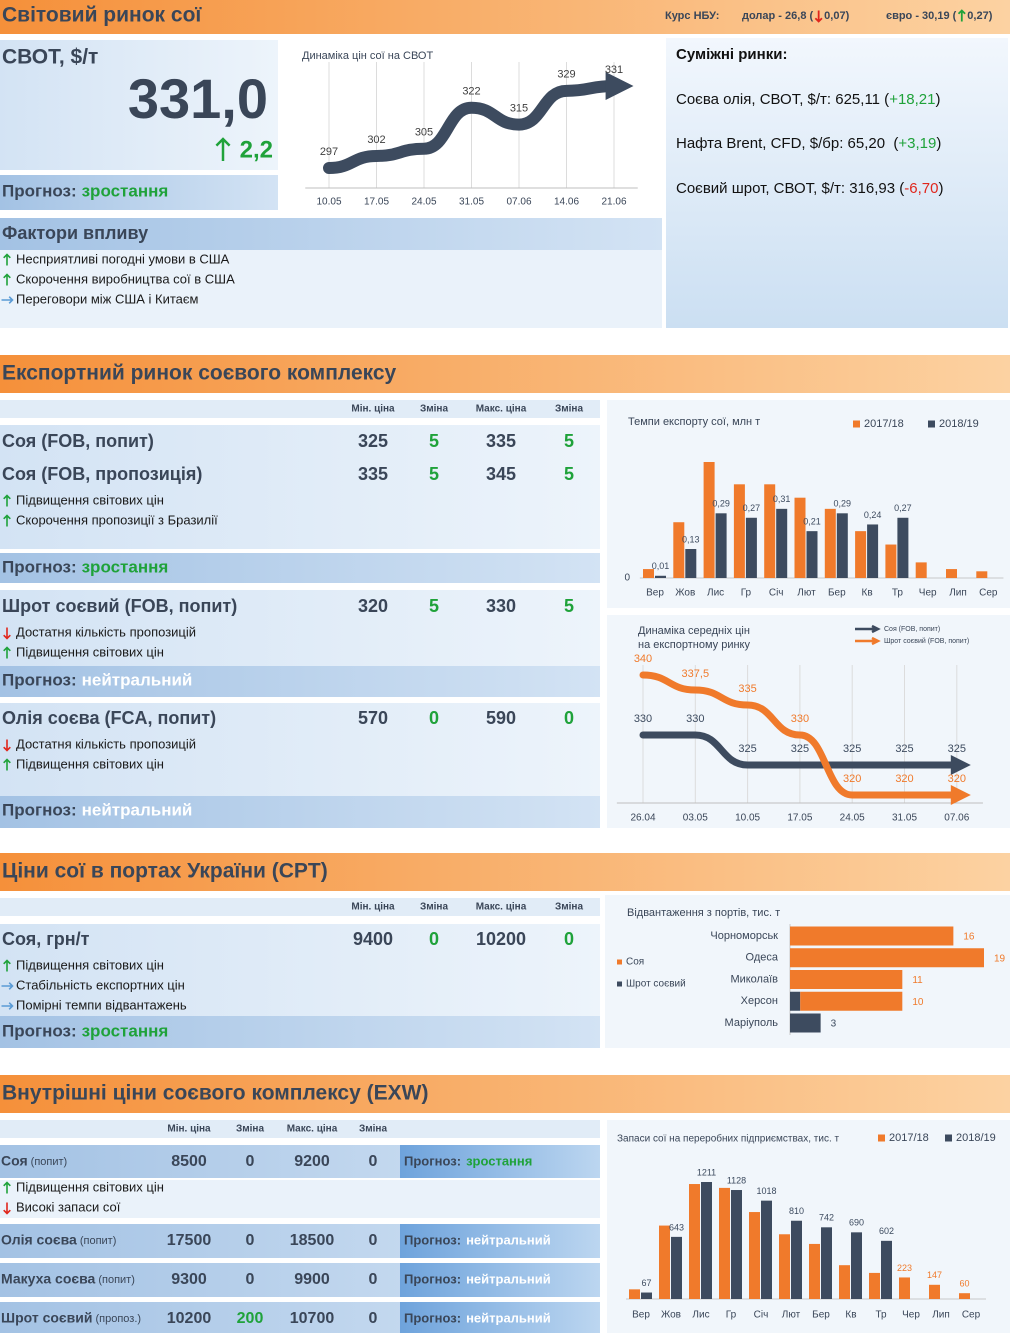 Image resolution: width=1013 pixels, height=1333 pixels. What do you see at coordinates (373, 718) in the screenshot?
I see `table-cell: 570` at bounding box center [373, 718].